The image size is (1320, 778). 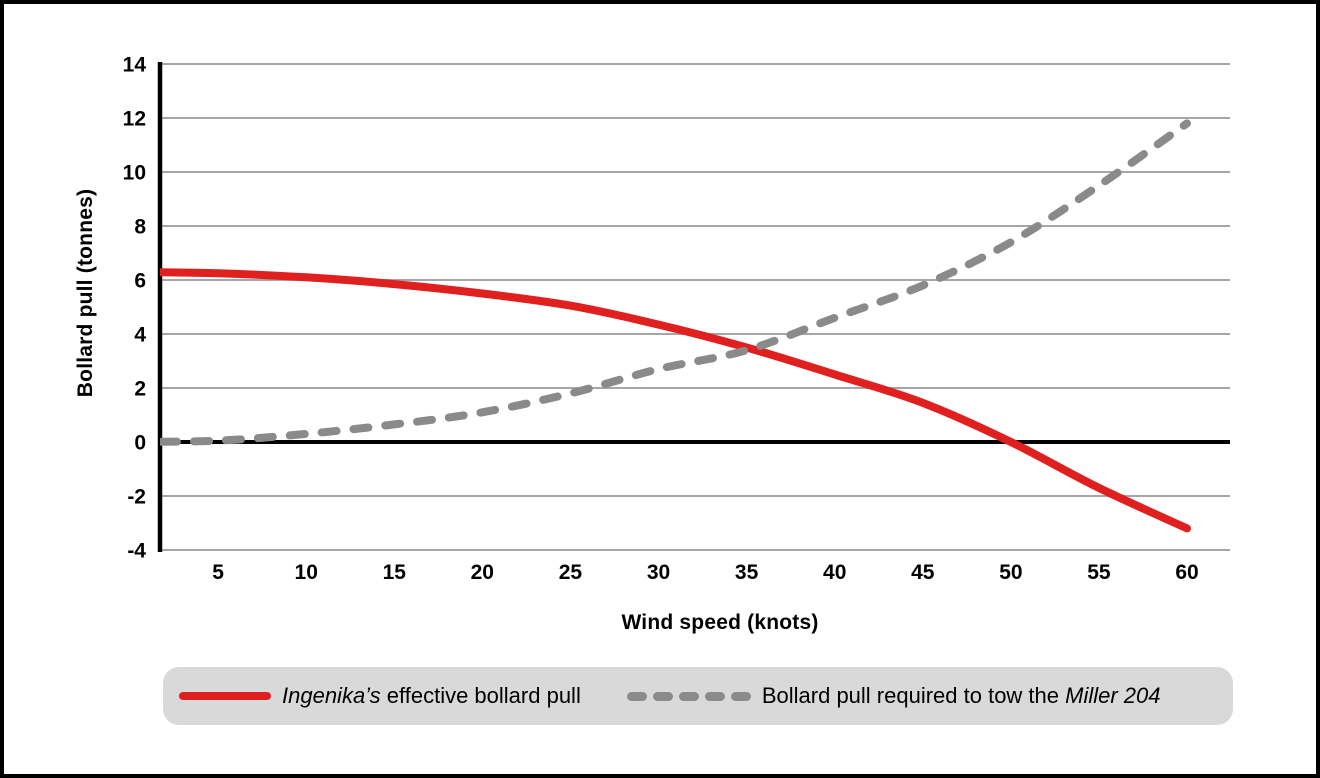 What do you see at coordinates (136, 551) in the screenshot?
I see `y-tick-label--4: -4` at bounding box center [136, 551].